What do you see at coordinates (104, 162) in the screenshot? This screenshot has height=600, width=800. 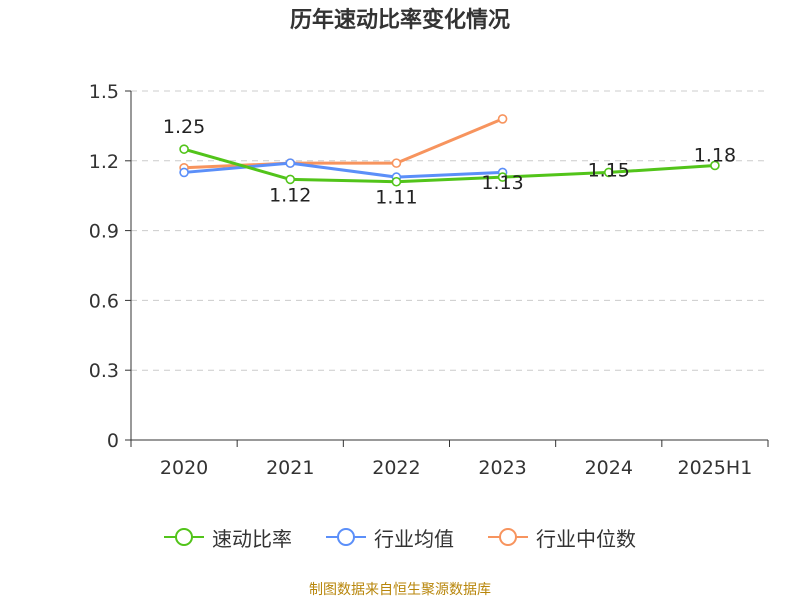 I see `y-tick-label: 1.2` at bounding box center [104, 162].